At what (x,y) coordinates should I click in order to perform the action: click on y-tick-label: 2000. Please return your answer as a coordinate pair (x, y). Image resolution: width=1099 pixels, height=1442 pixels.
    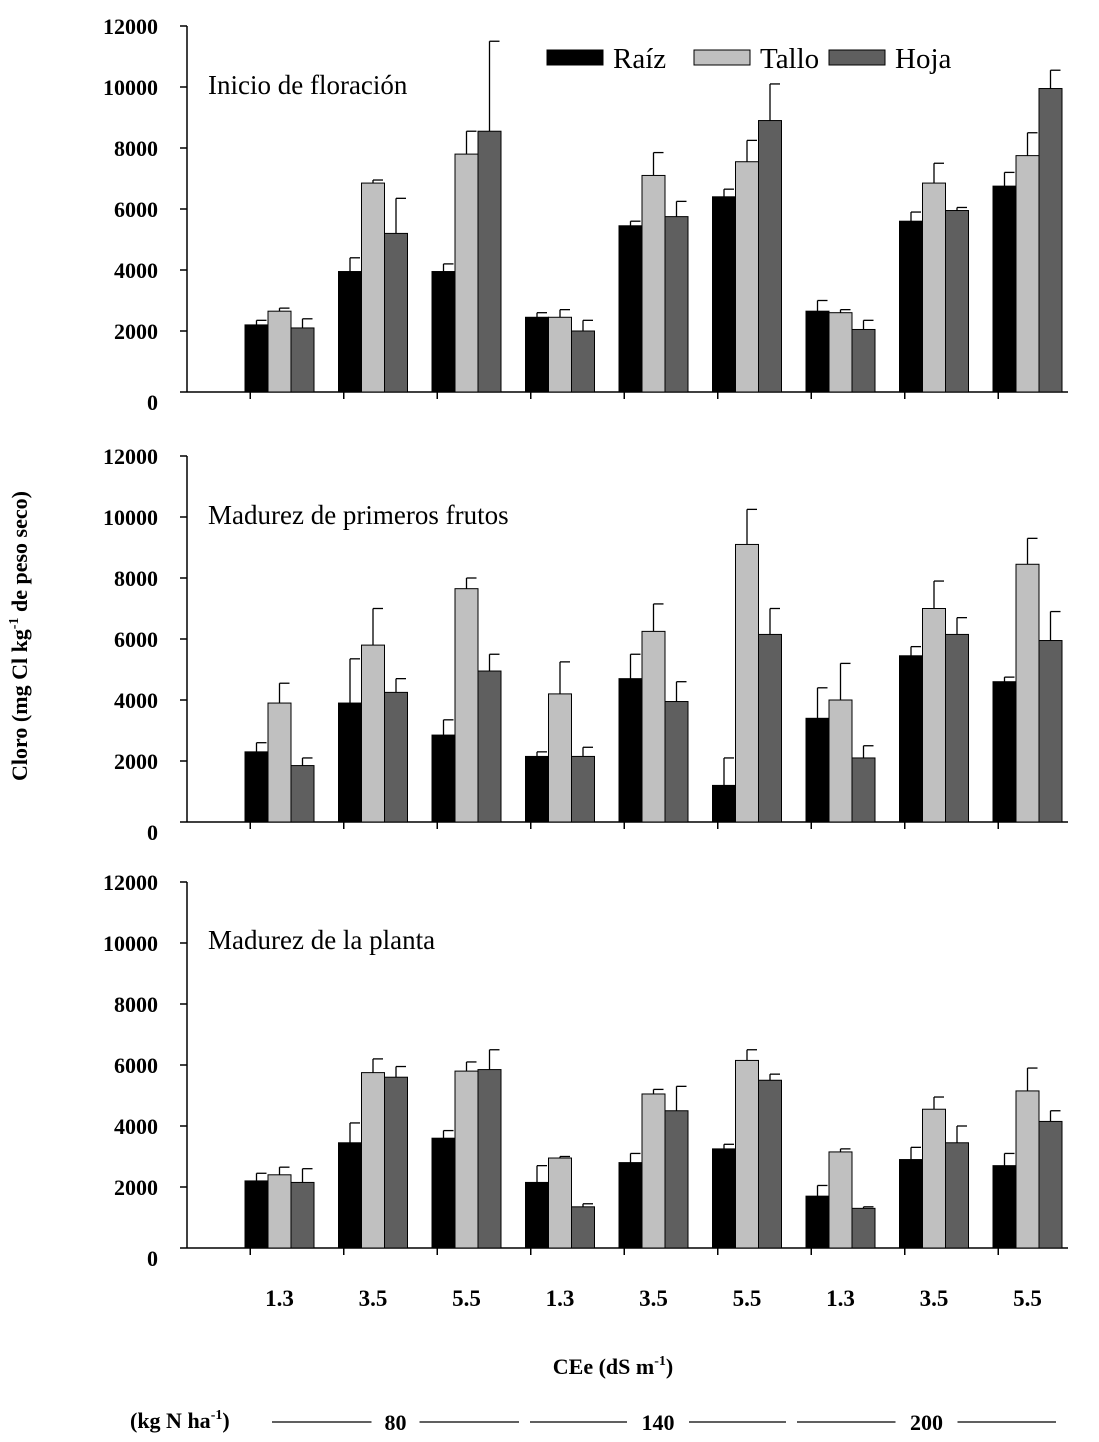
    Looking at the image, I should click on (136, 761).